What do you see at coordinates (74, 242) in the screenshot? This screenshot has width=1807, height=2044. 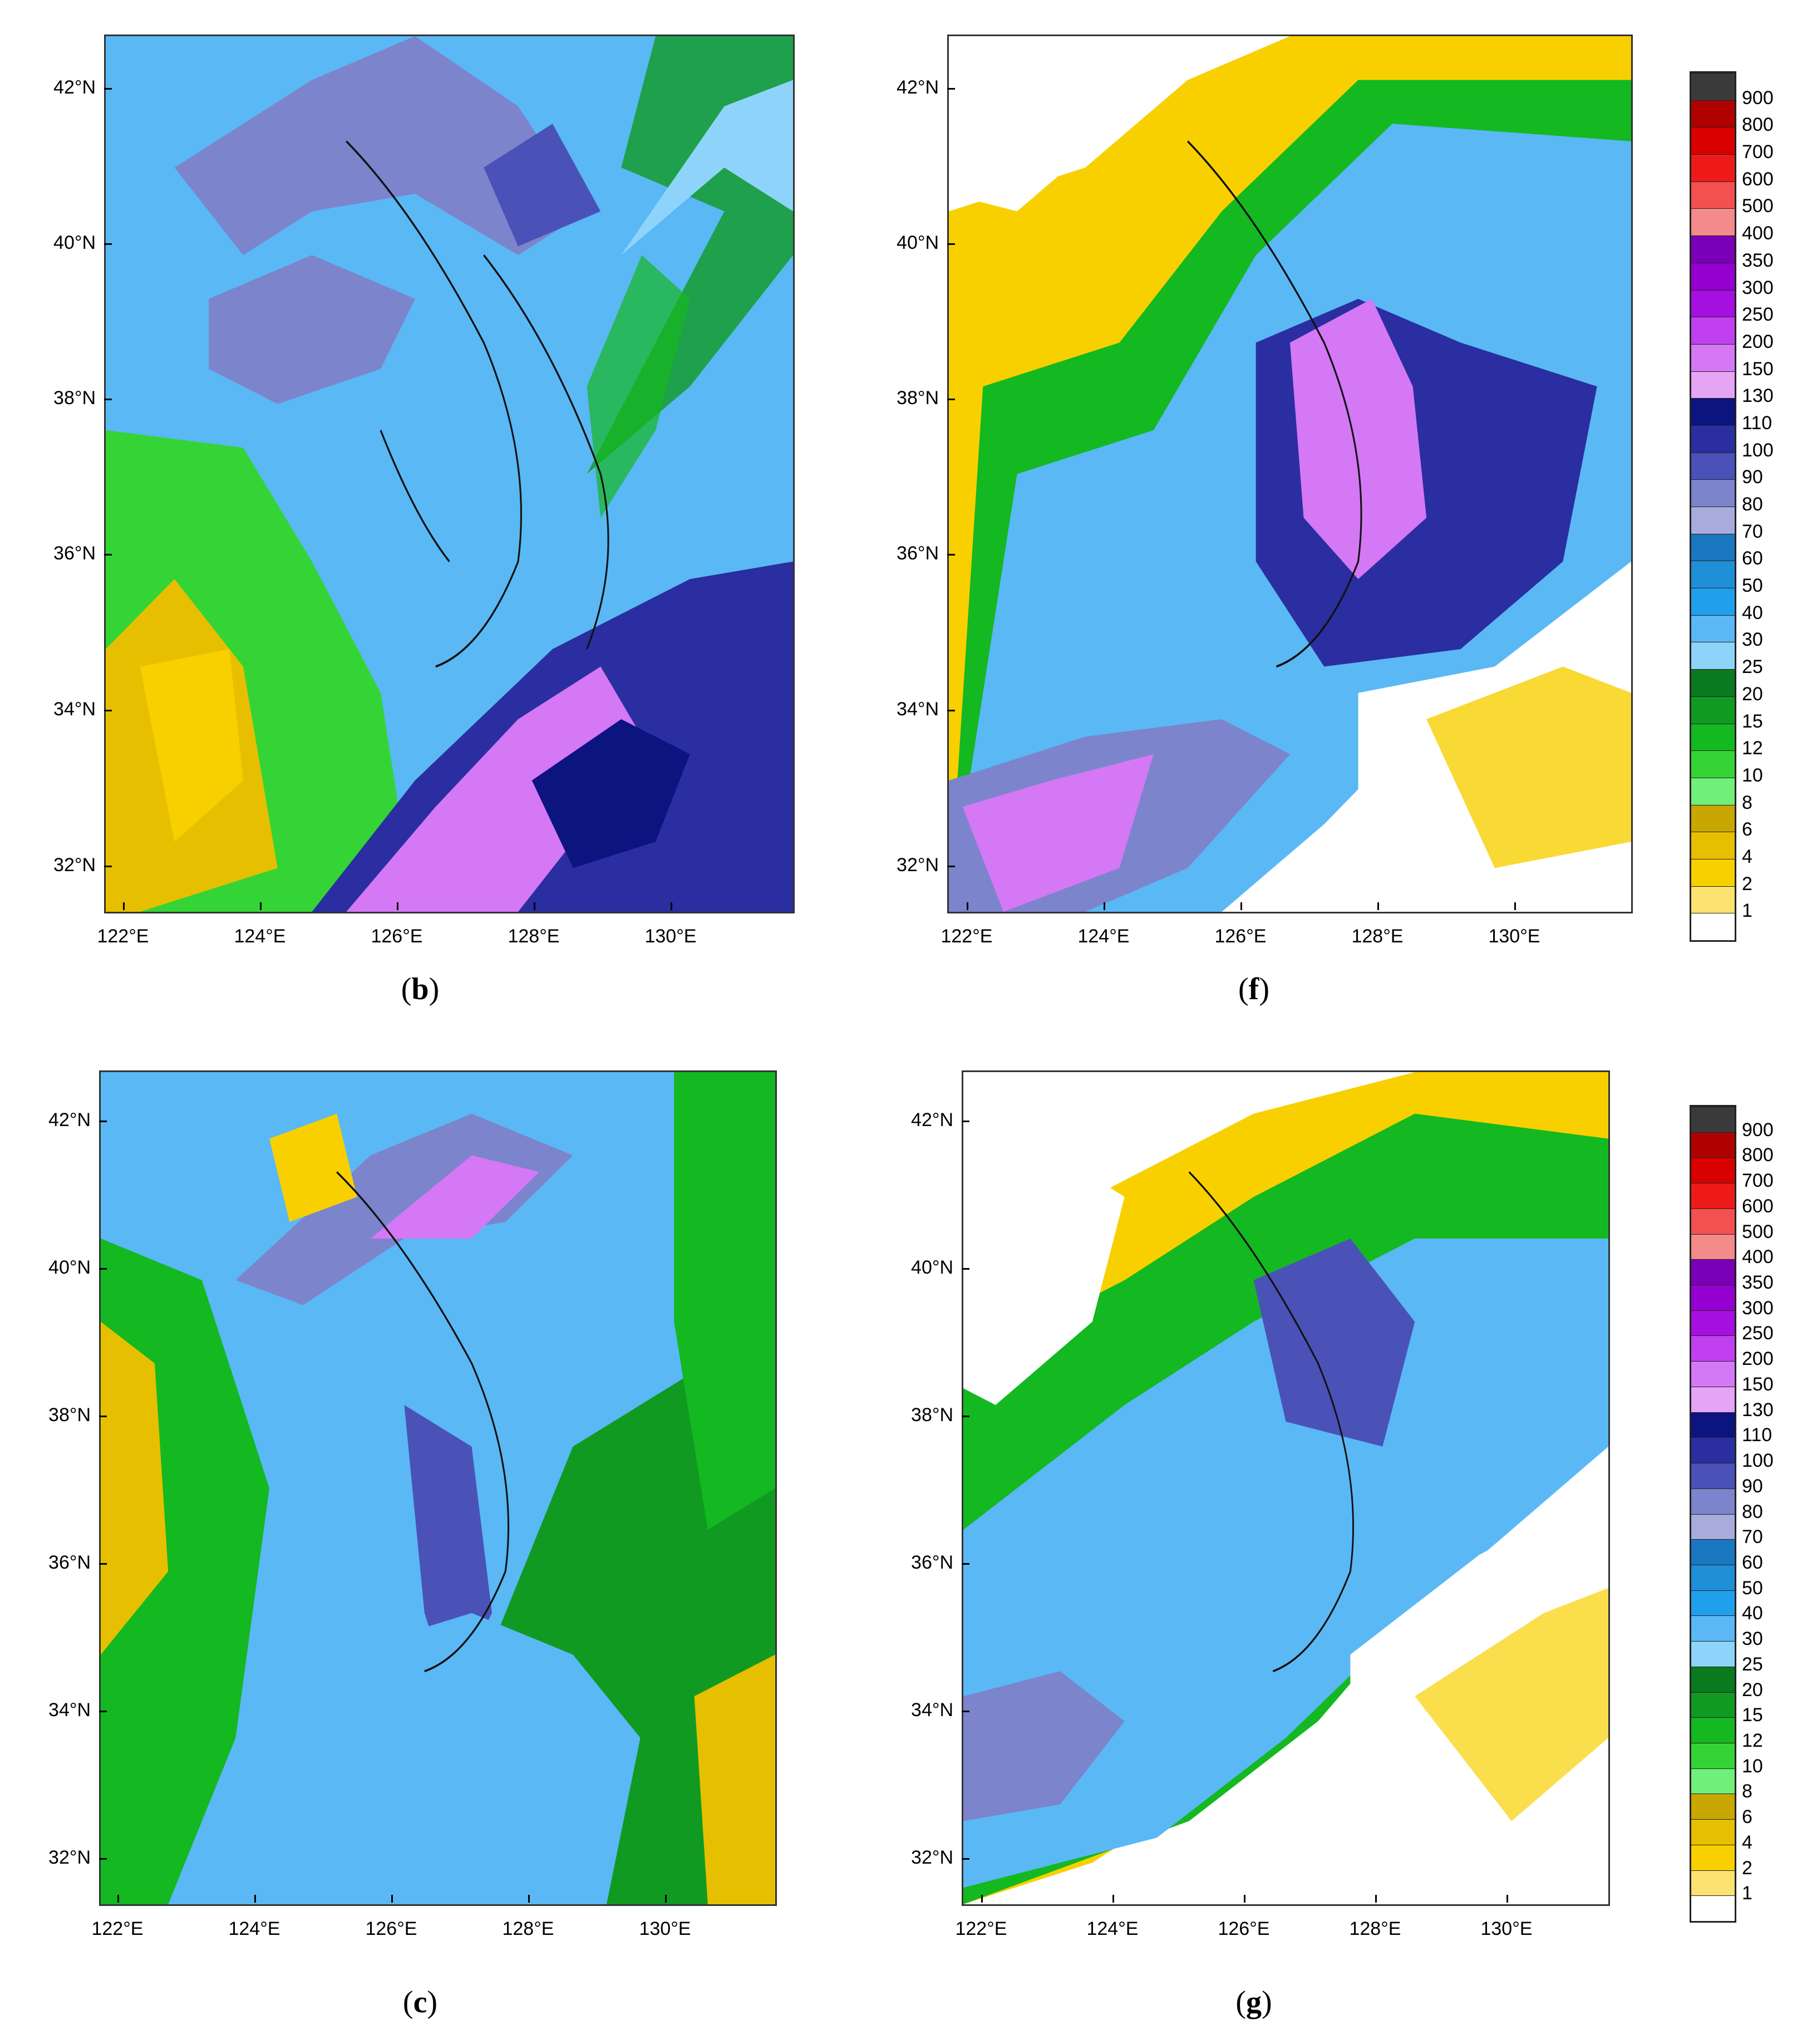 I see `latitude-tick-label: 40°N` at bounding box center [74, 242].